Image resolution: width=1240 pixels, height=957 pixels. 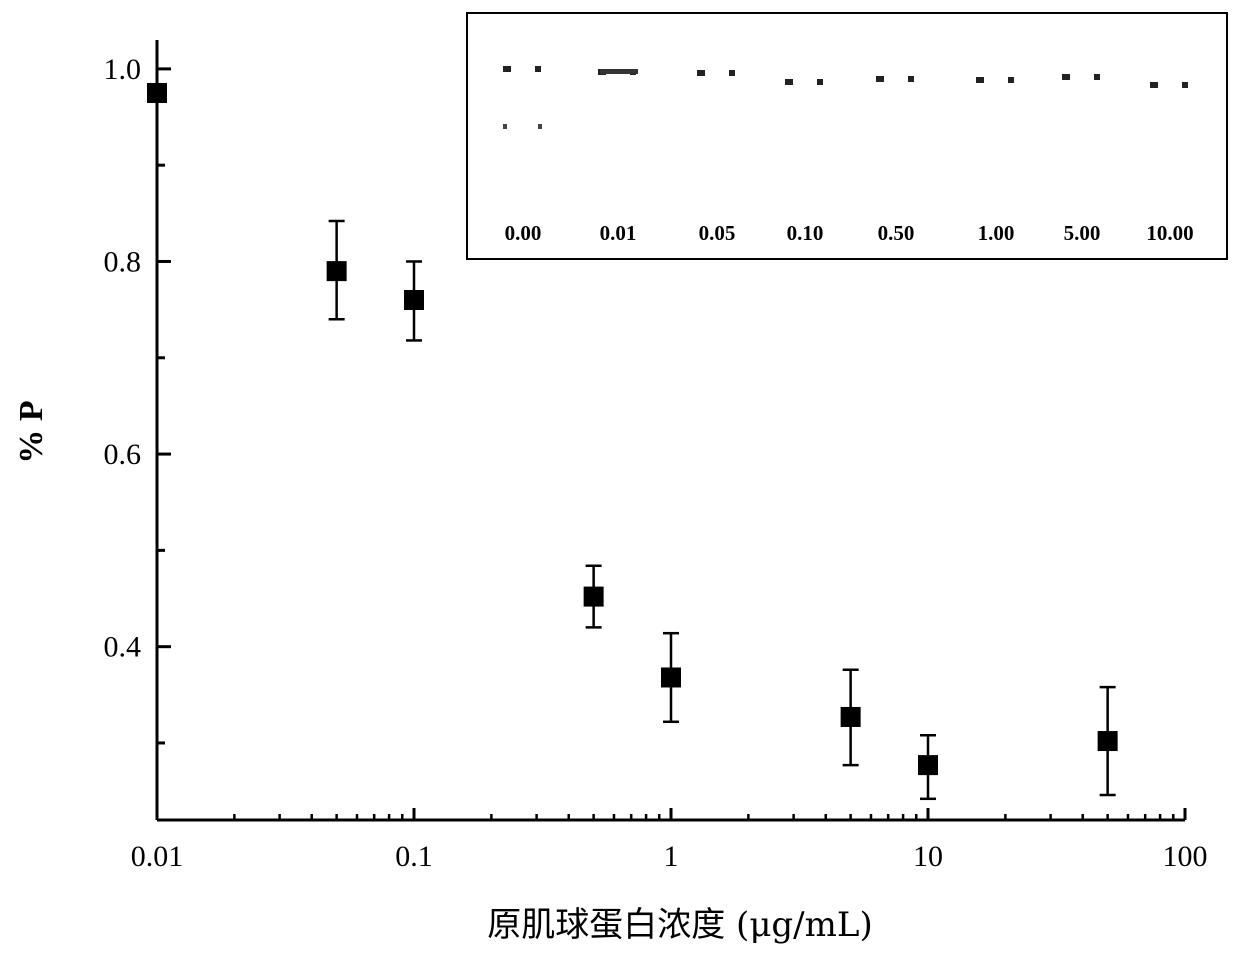 I want to click on x-axis-label: 原肌球蛋白浓度 (μg/mL), so click(x=679, y=925).